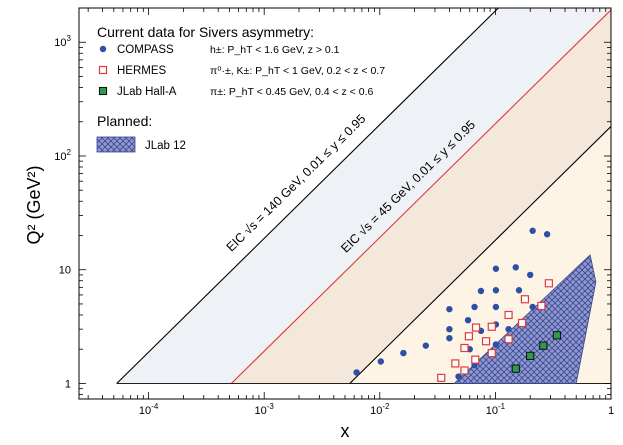 This screenshot has width=623, height=445. What do you see at coordinates (205, 32) in the screenshot?
I see `legend-title: Current data for Sivers asymmetry:` at bounding box center [205, 32].